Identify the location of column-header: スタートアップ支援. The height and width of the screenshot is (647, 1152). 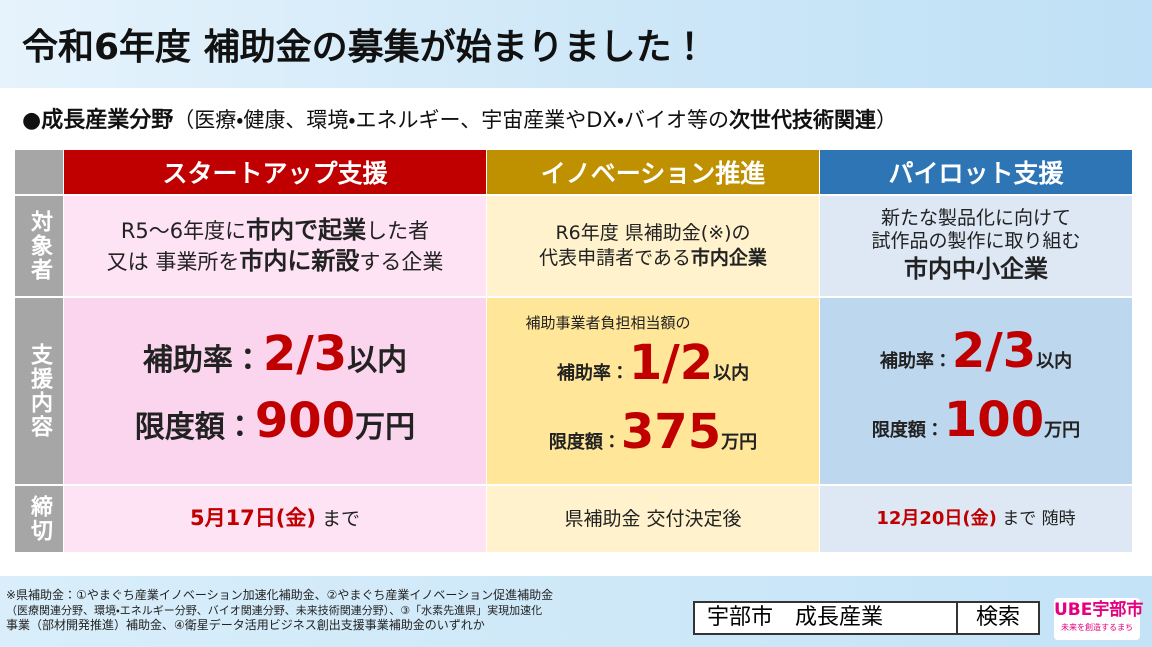
(275, 172).